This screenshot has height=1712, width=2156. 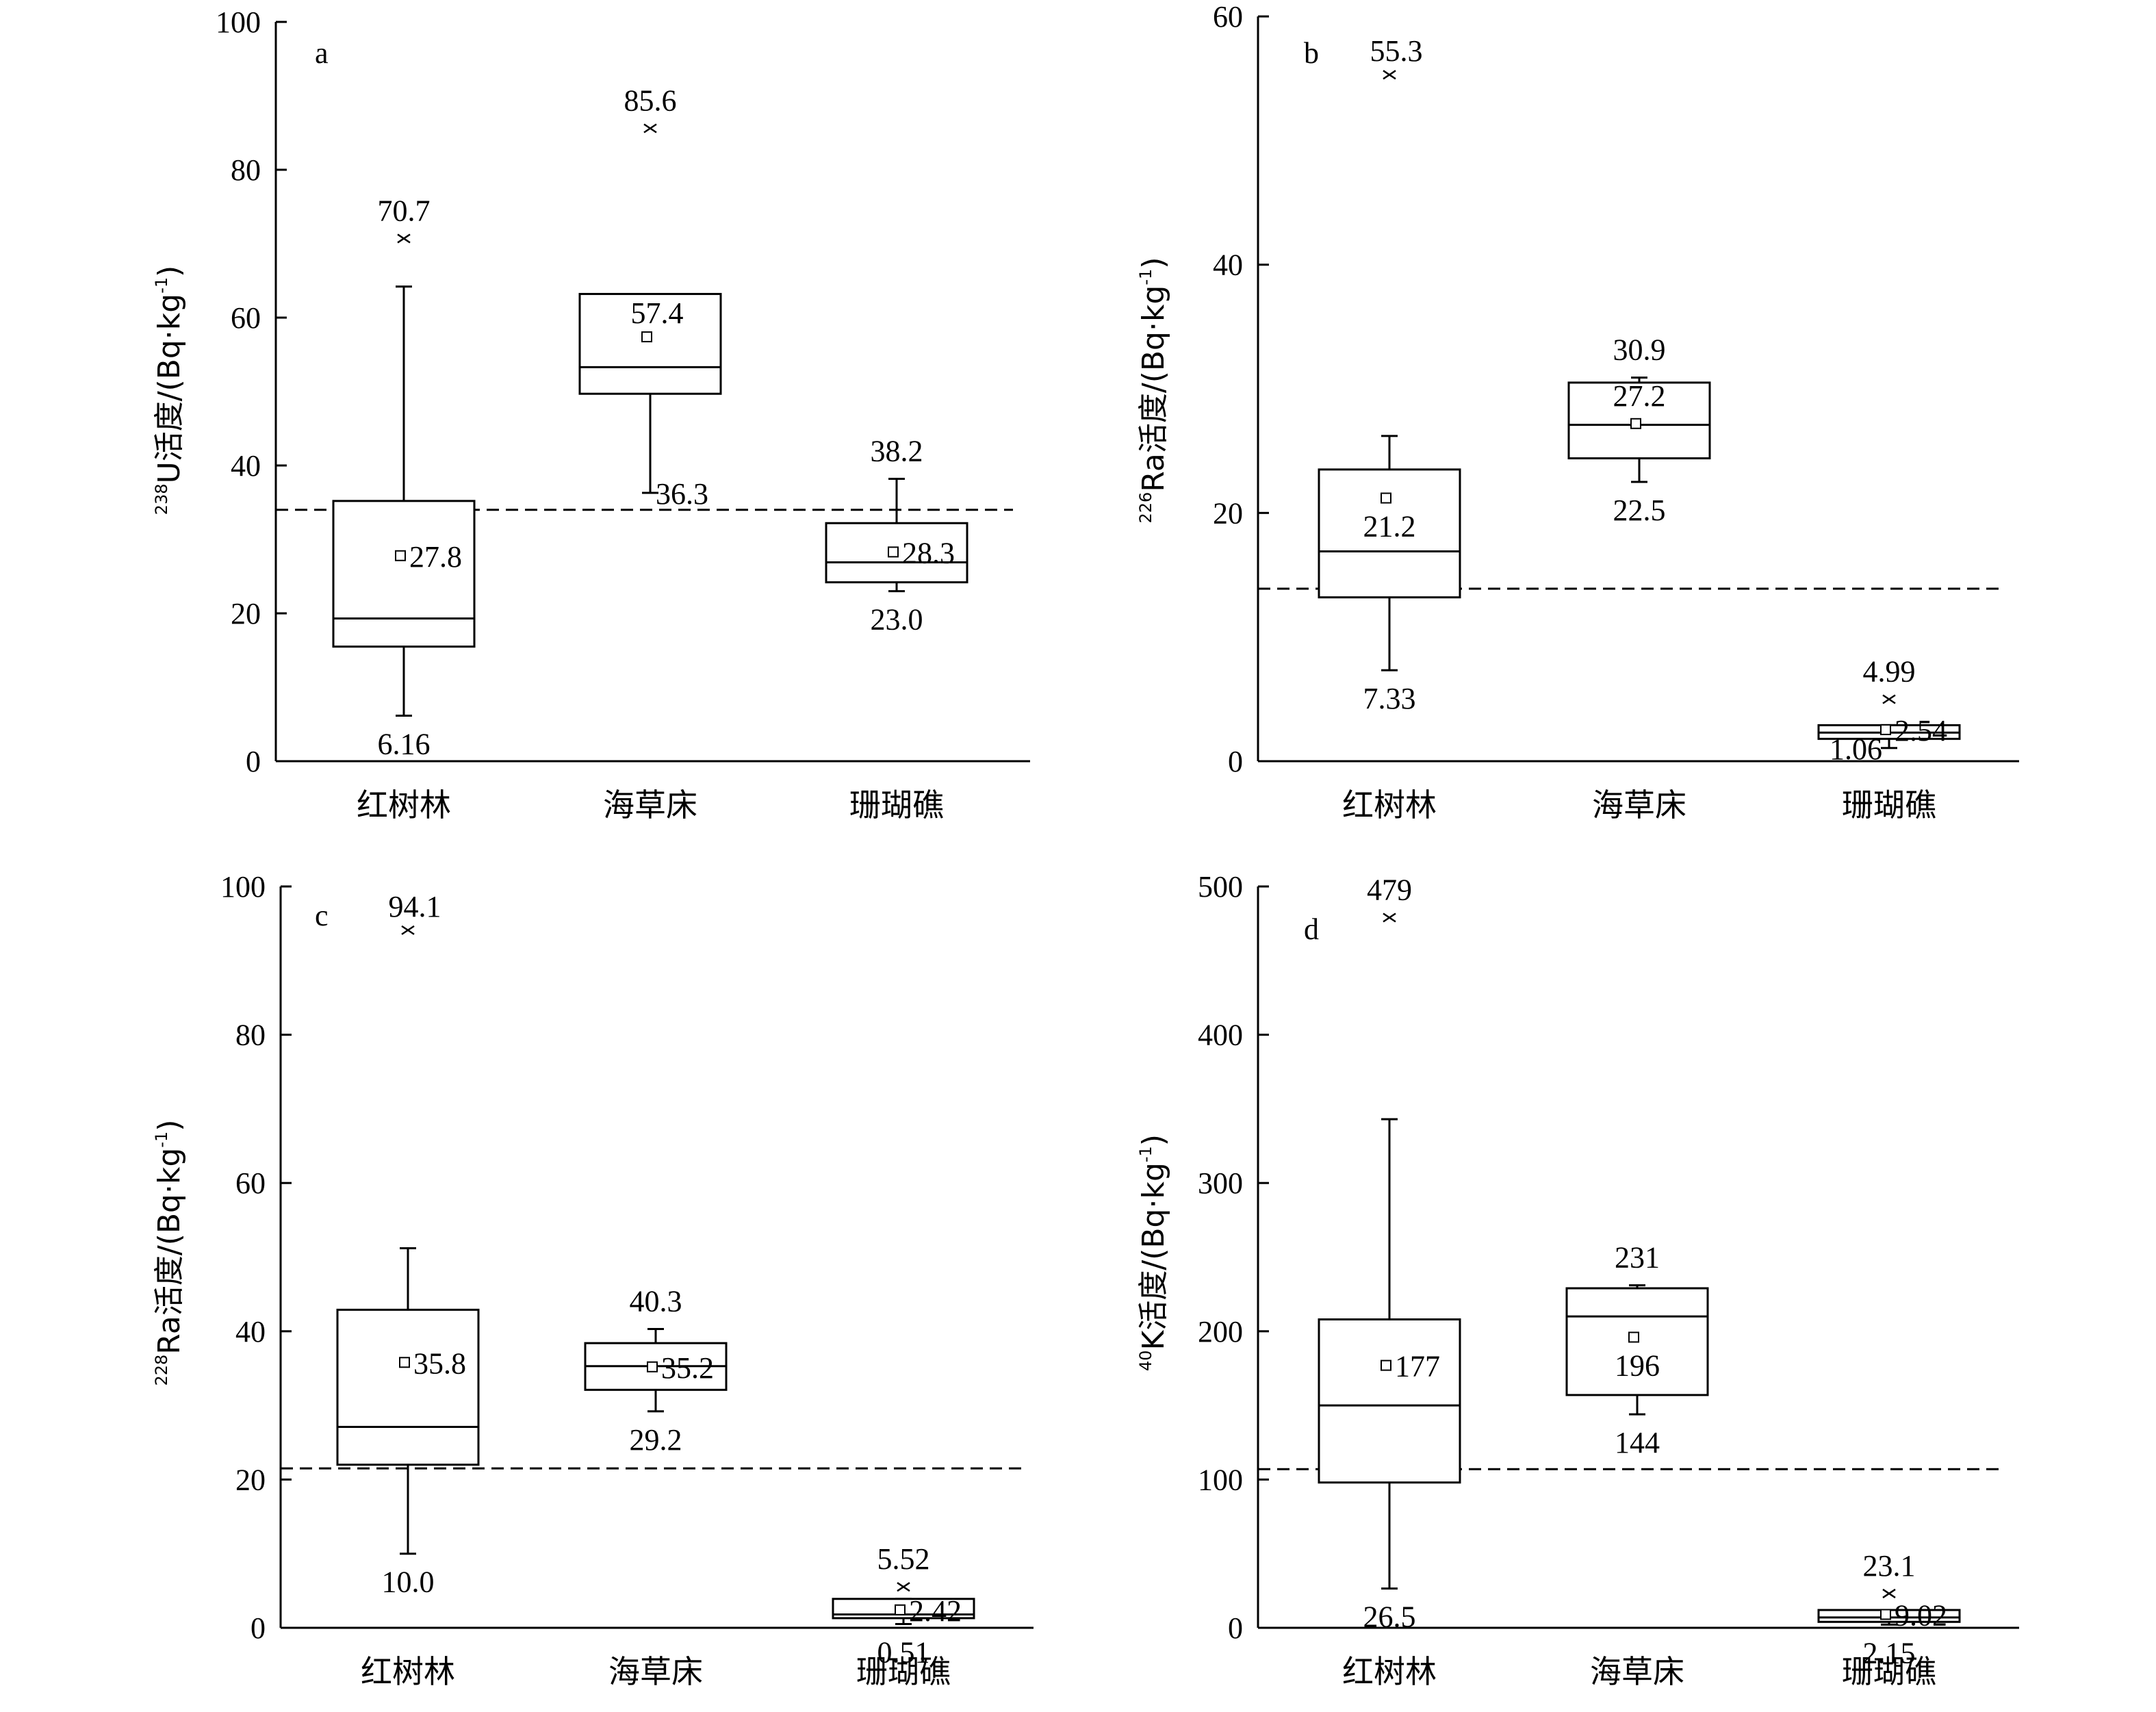 What do you see at coordinates (1311, 53) in the screenshot?
I see `panel-letter: b` at bounding box center [1311, 53].